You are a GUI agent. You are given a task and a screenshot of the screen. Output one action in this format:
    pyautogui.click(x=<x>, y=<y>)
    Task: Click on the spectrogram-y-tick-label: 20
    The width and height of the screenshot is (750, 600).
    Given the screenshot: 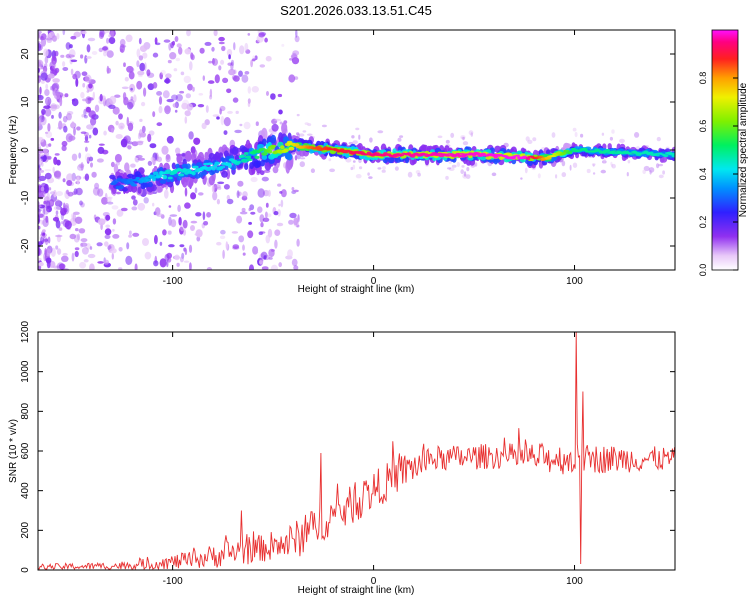 What is the action you would take?
    pyautogui.click(x=25, y=54)
    